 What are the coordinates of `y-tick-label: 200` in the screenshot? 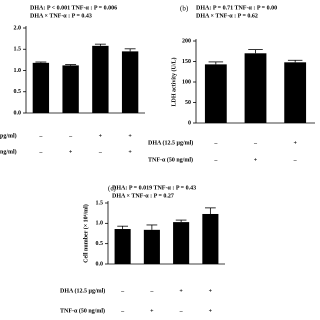 It's located at (186, 41).